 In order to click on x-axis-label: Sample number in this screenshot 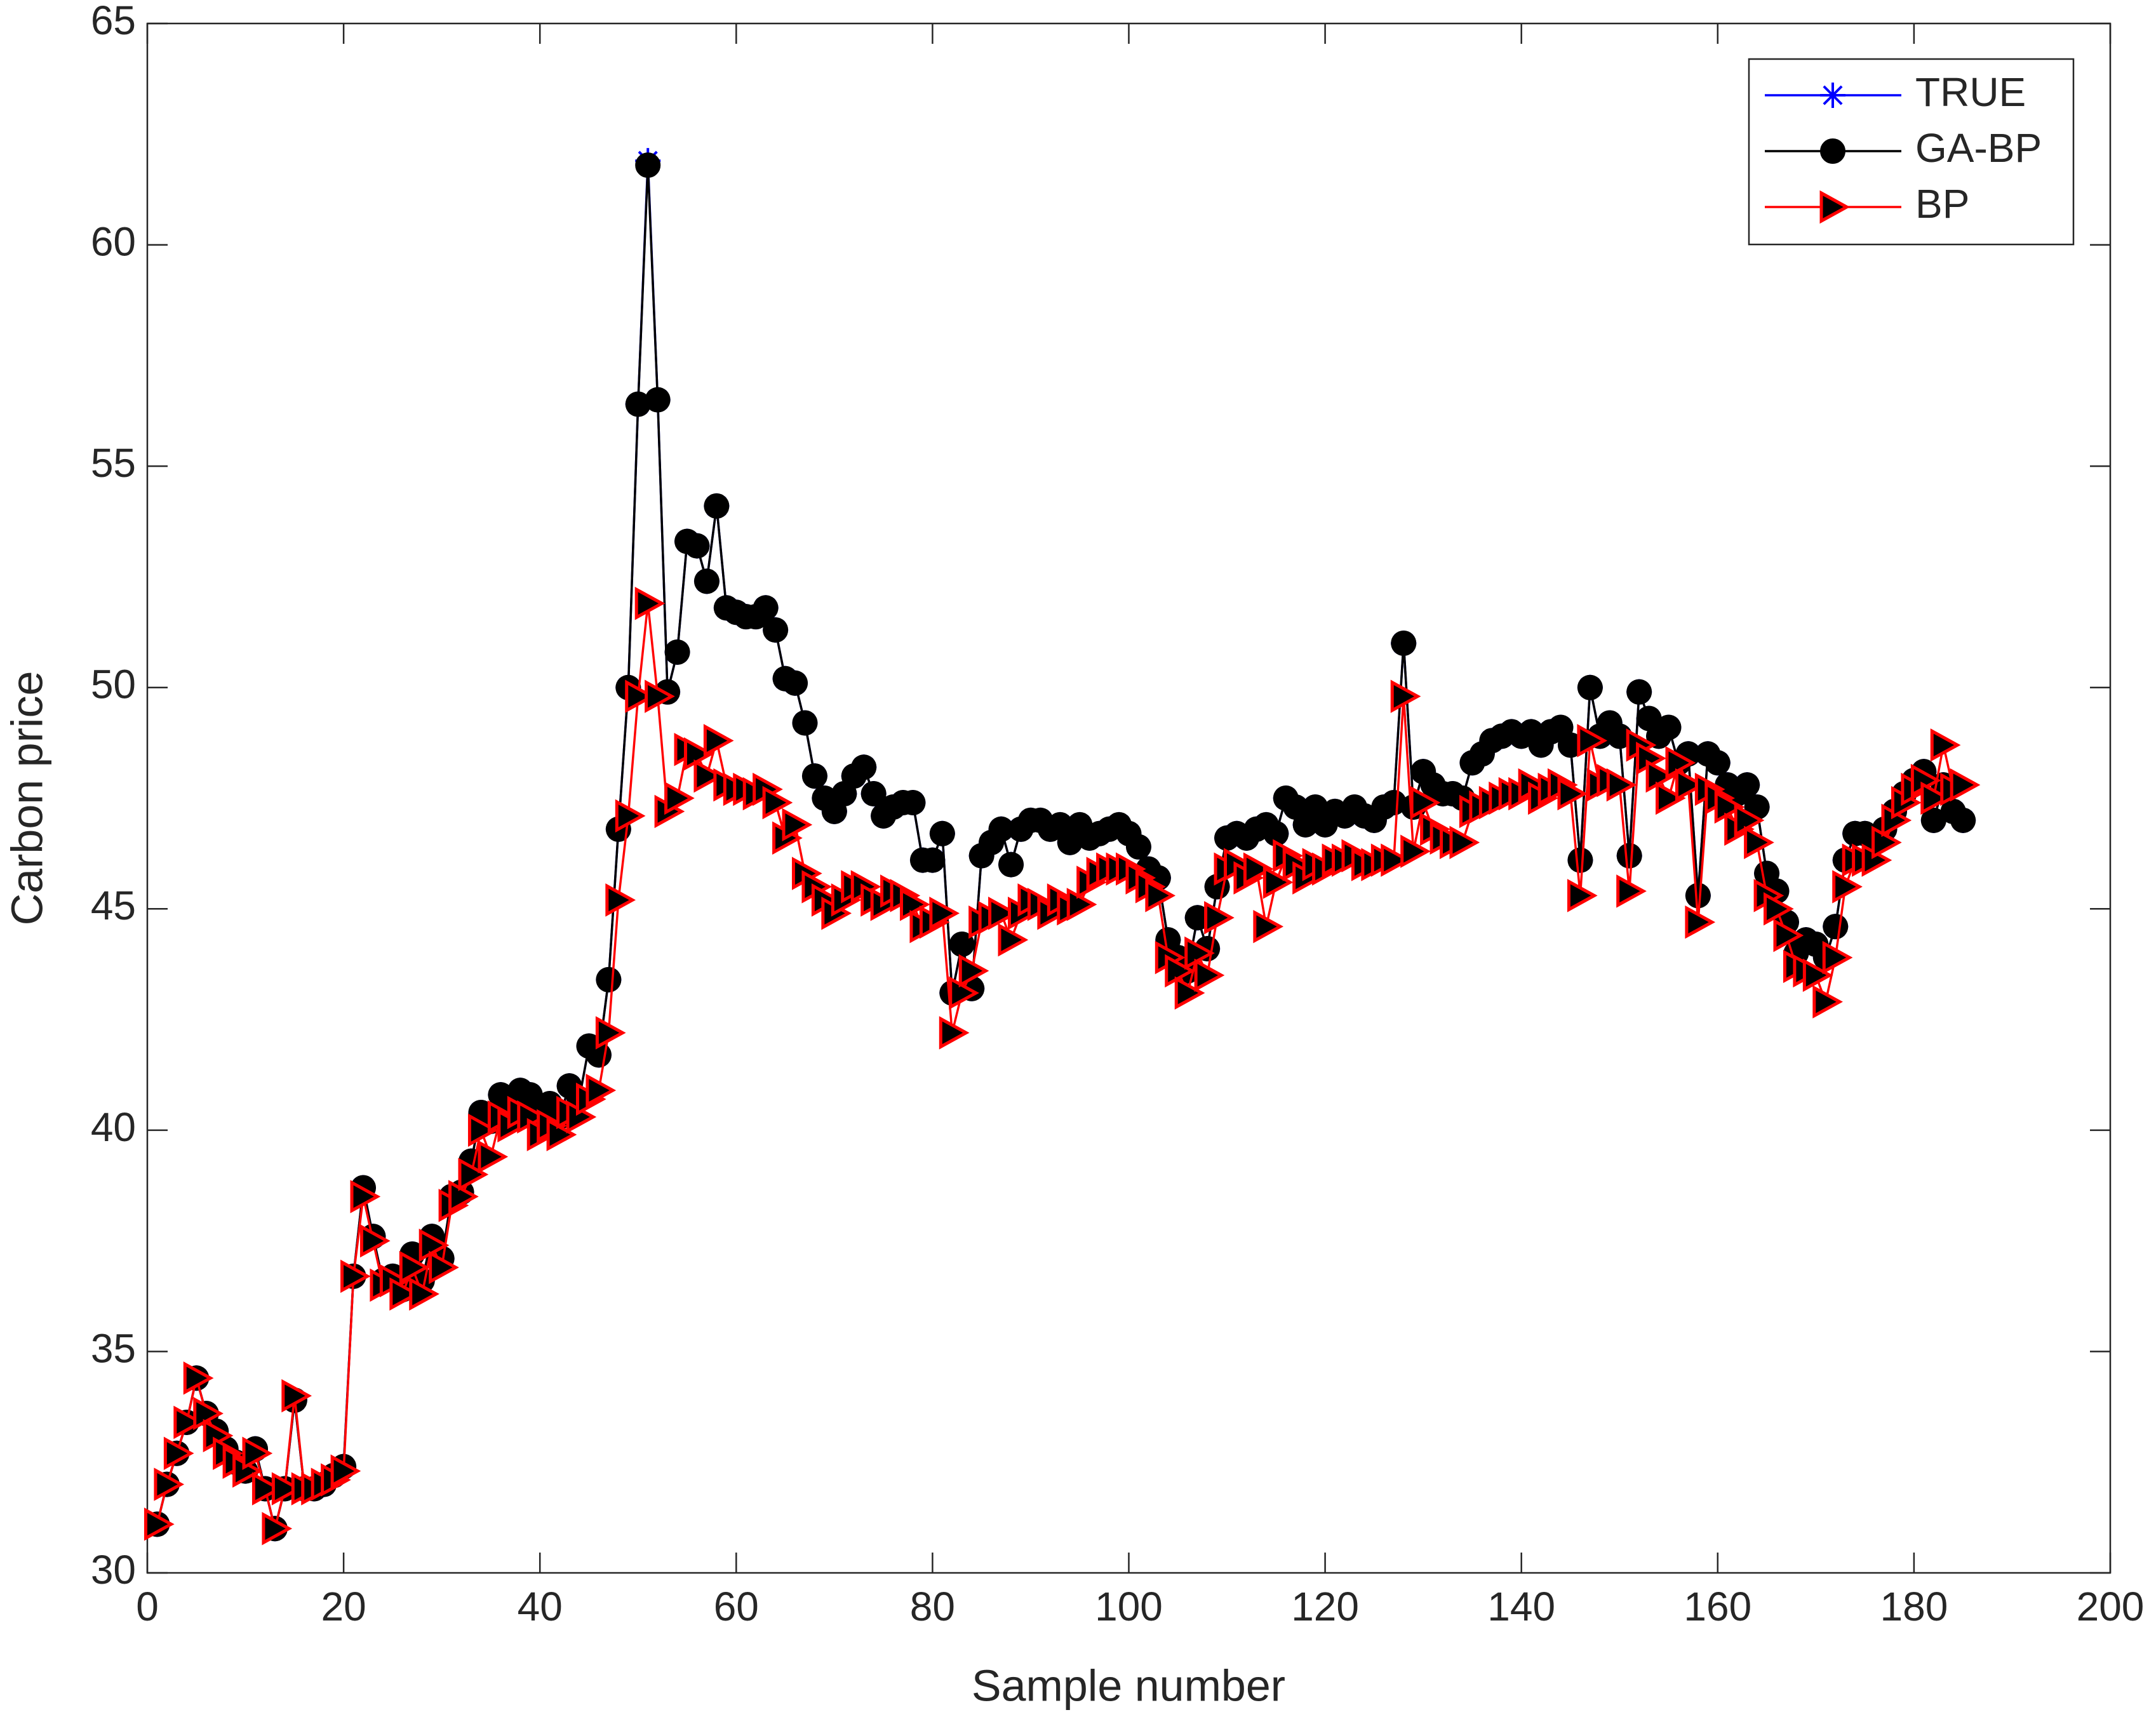, I will do `click(1128, 1685)`.